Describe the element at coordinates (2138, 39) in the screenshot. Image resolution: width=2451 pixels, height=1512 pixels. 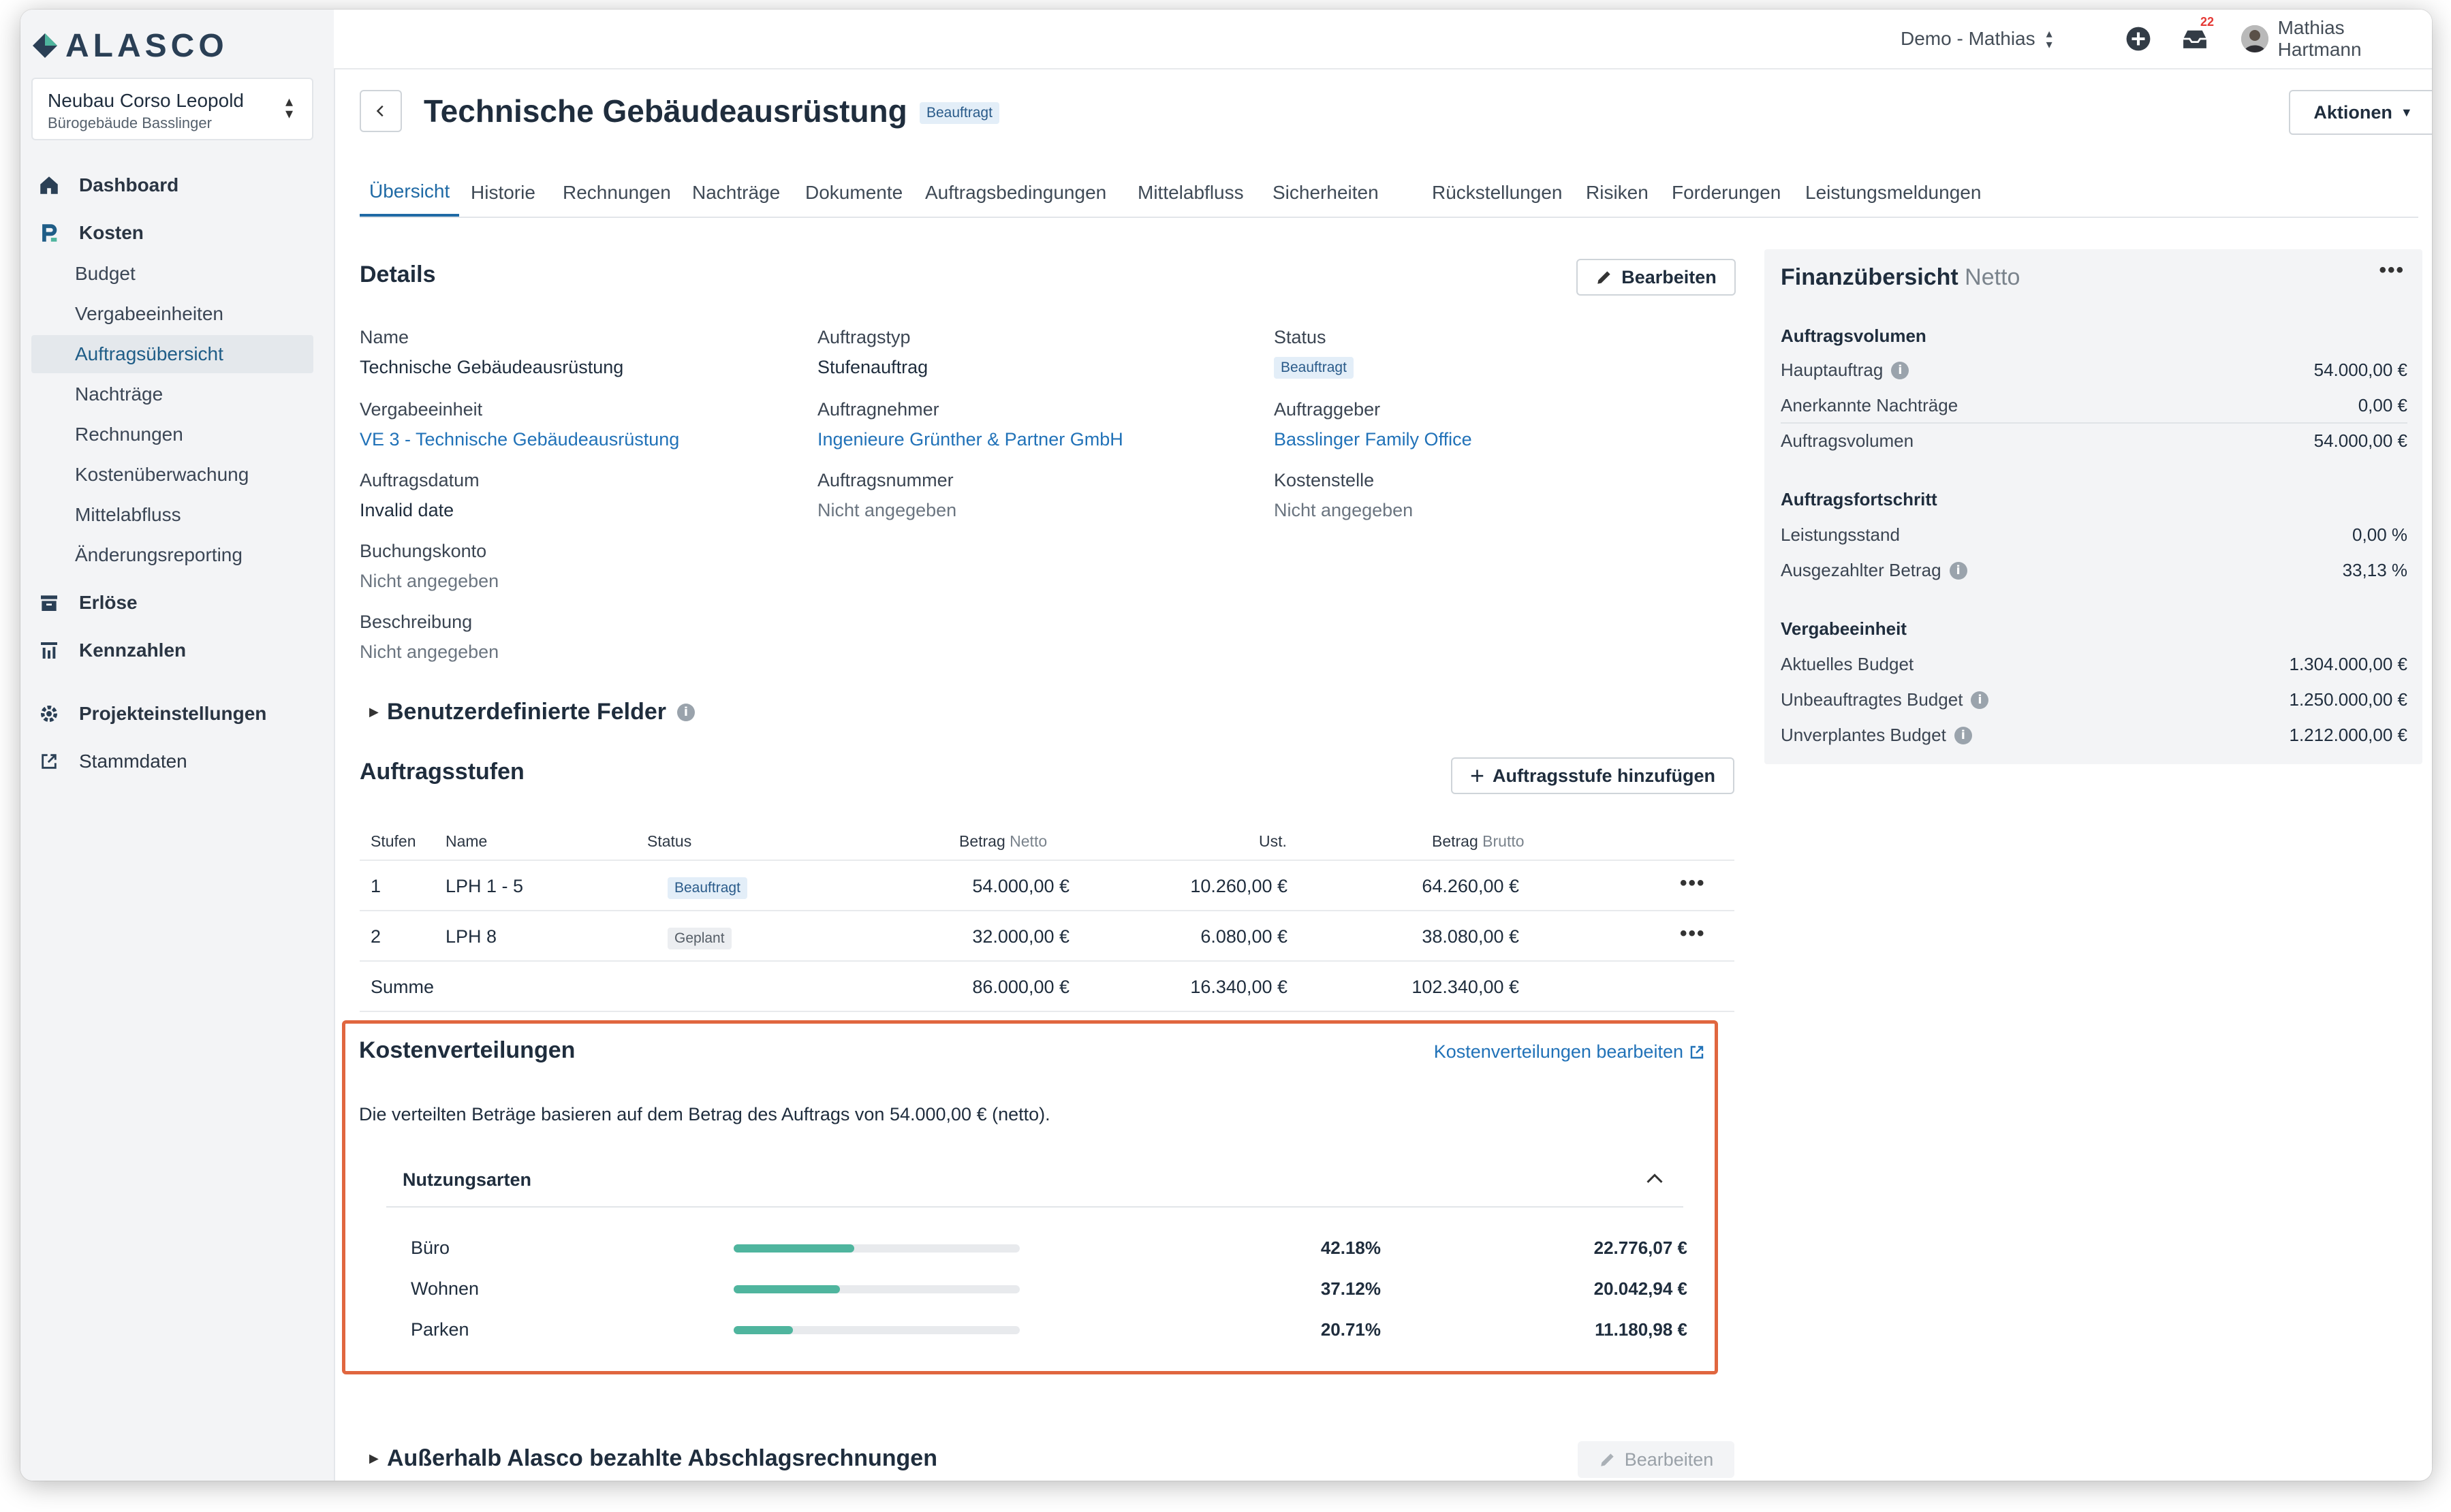
I see `add-button` at that location.